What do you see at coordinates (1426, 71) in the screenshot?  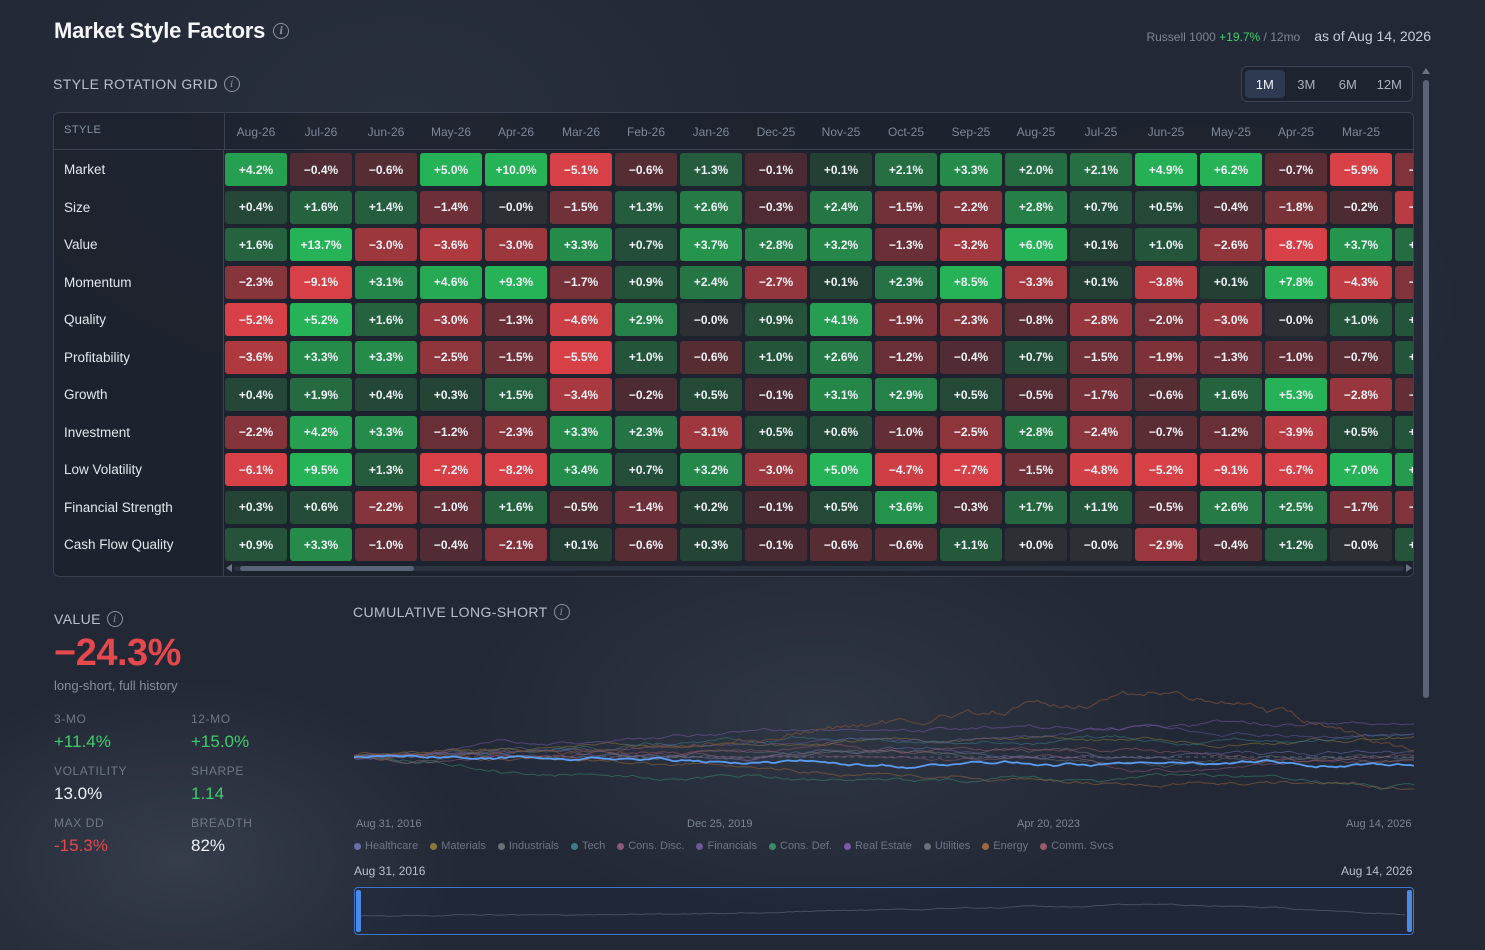 I see `scroll-up-icon` at bounding box center [1426, 71].